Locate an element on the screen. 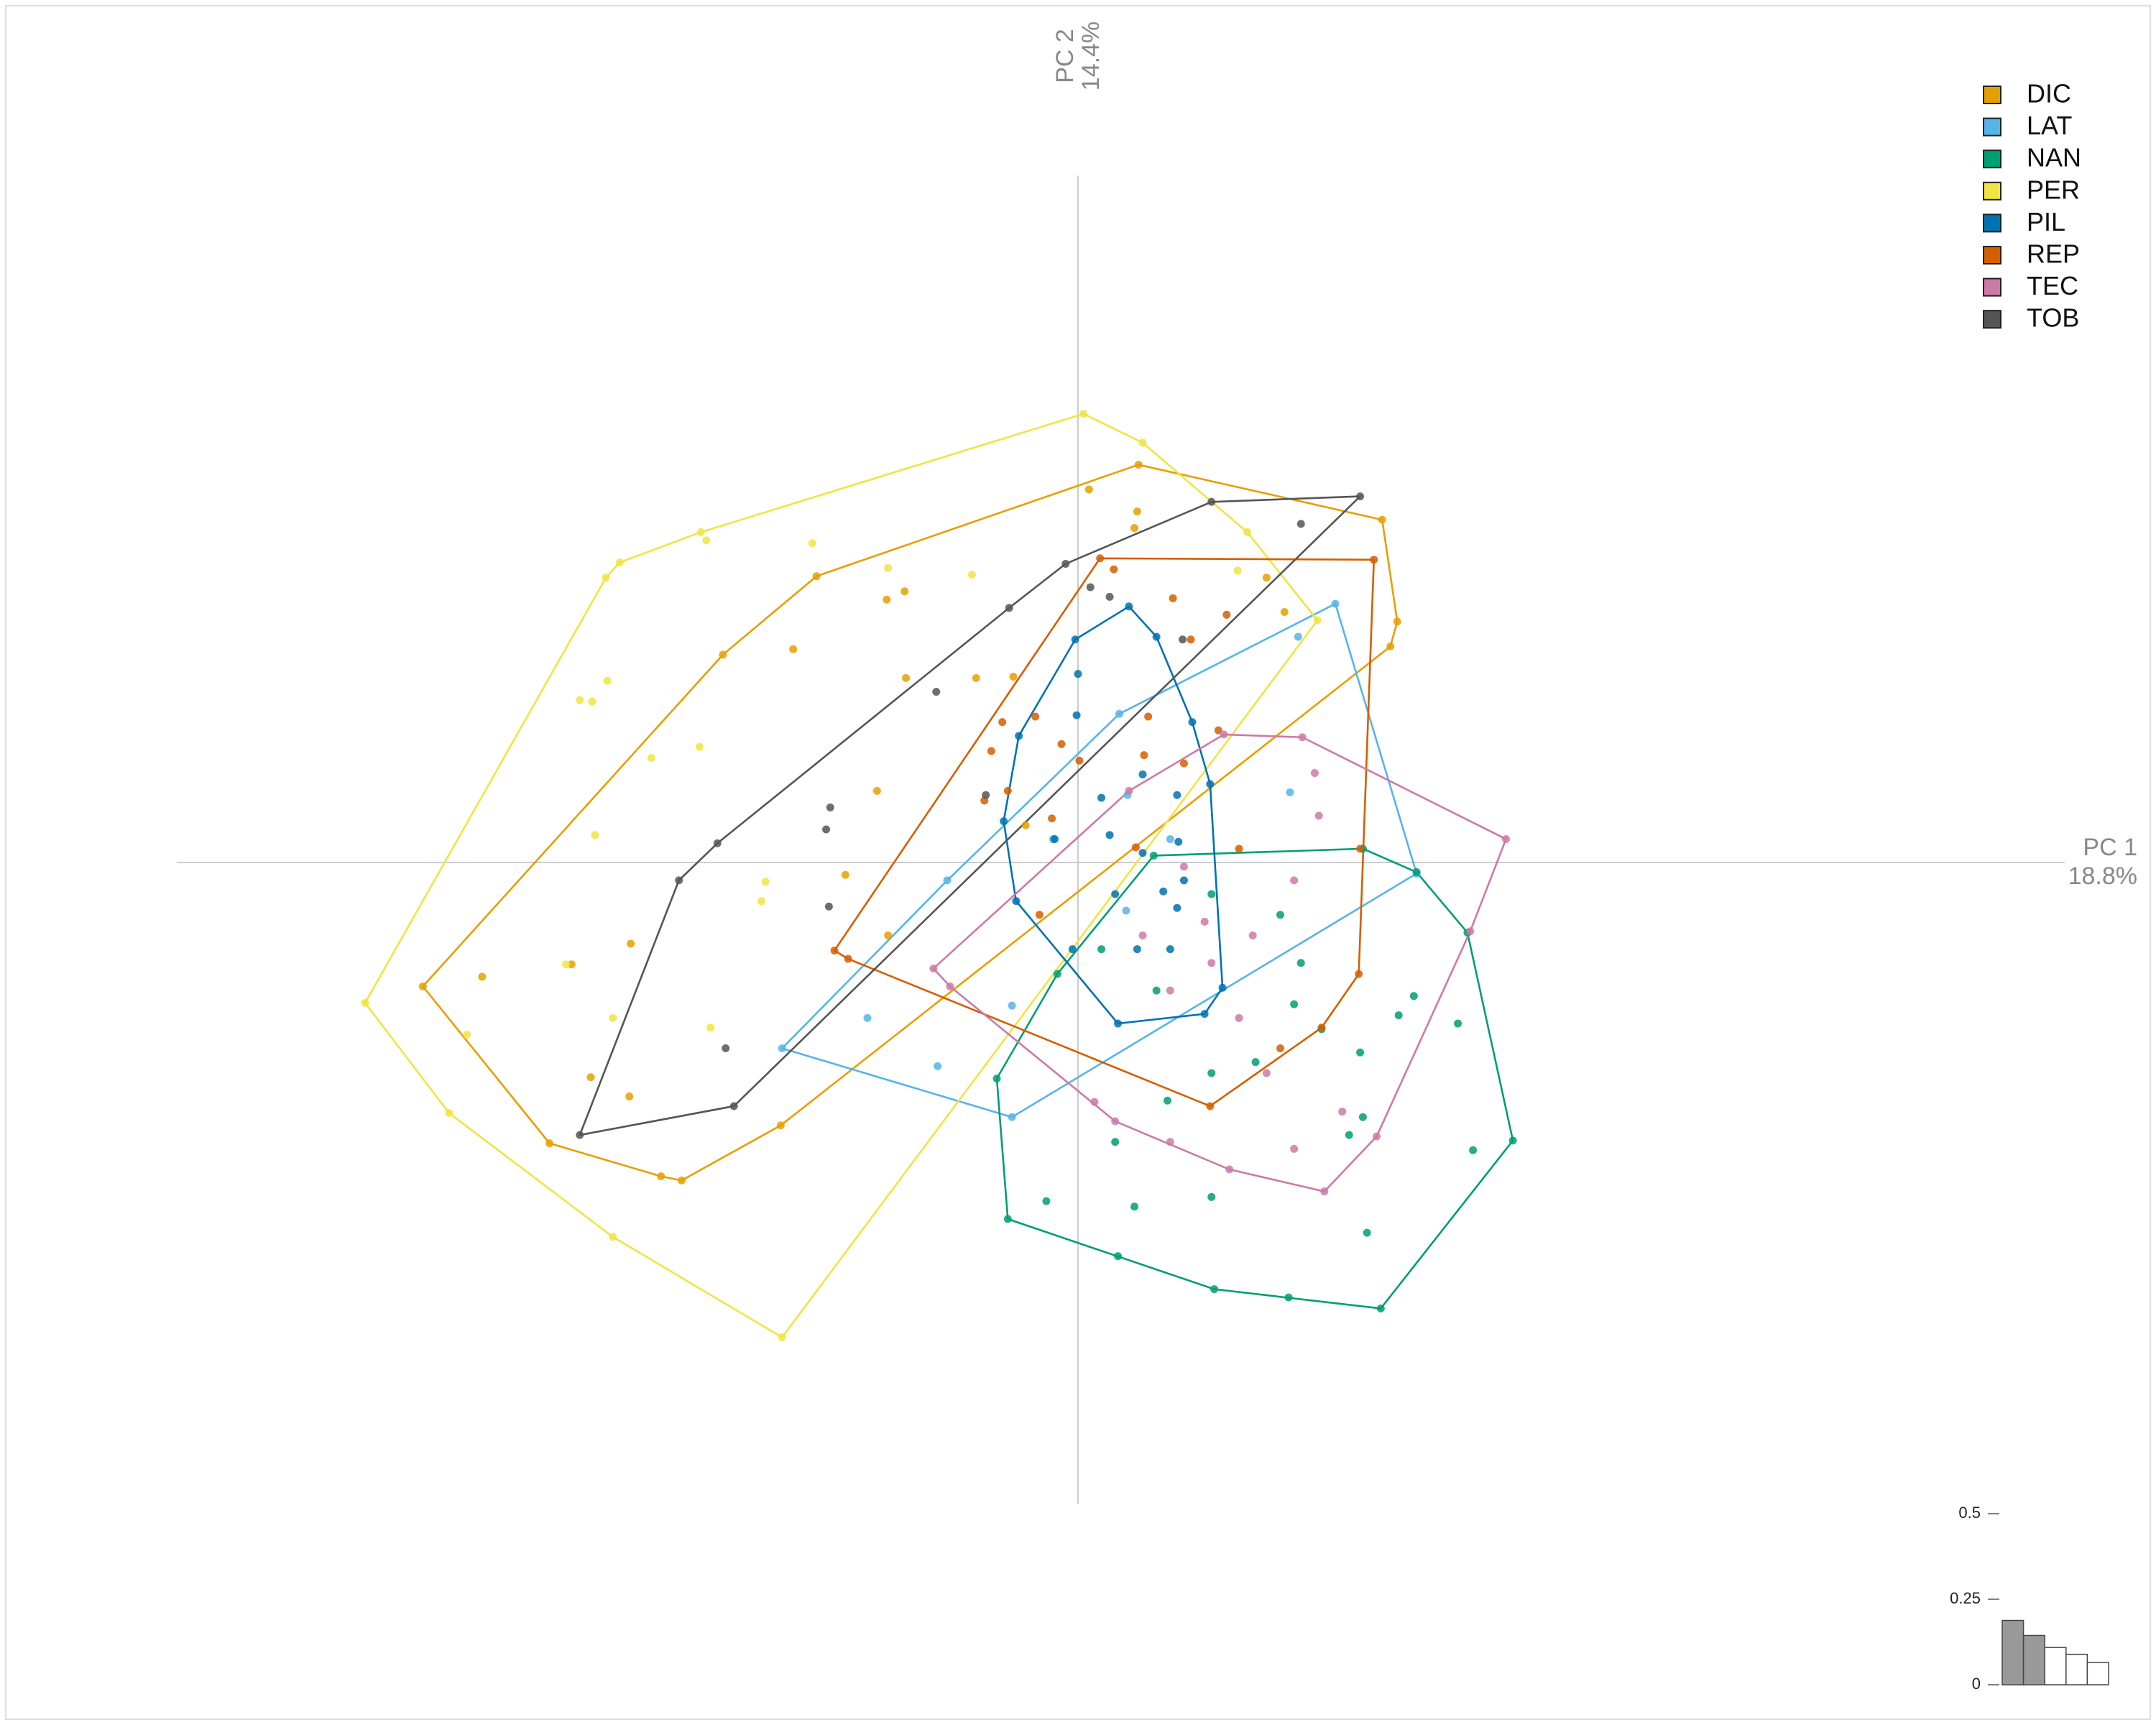  bar is located at coordinates (2097, 1673).